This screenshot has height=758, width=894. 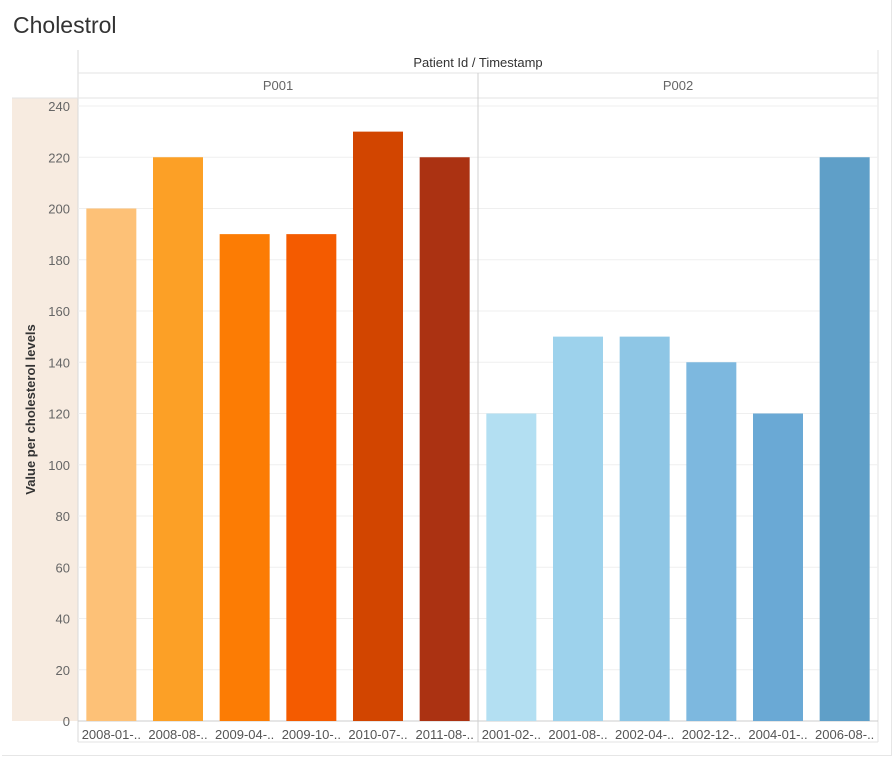 I want to click on column-header: Patient Id / Timestamp, so click(x=477, y=62).